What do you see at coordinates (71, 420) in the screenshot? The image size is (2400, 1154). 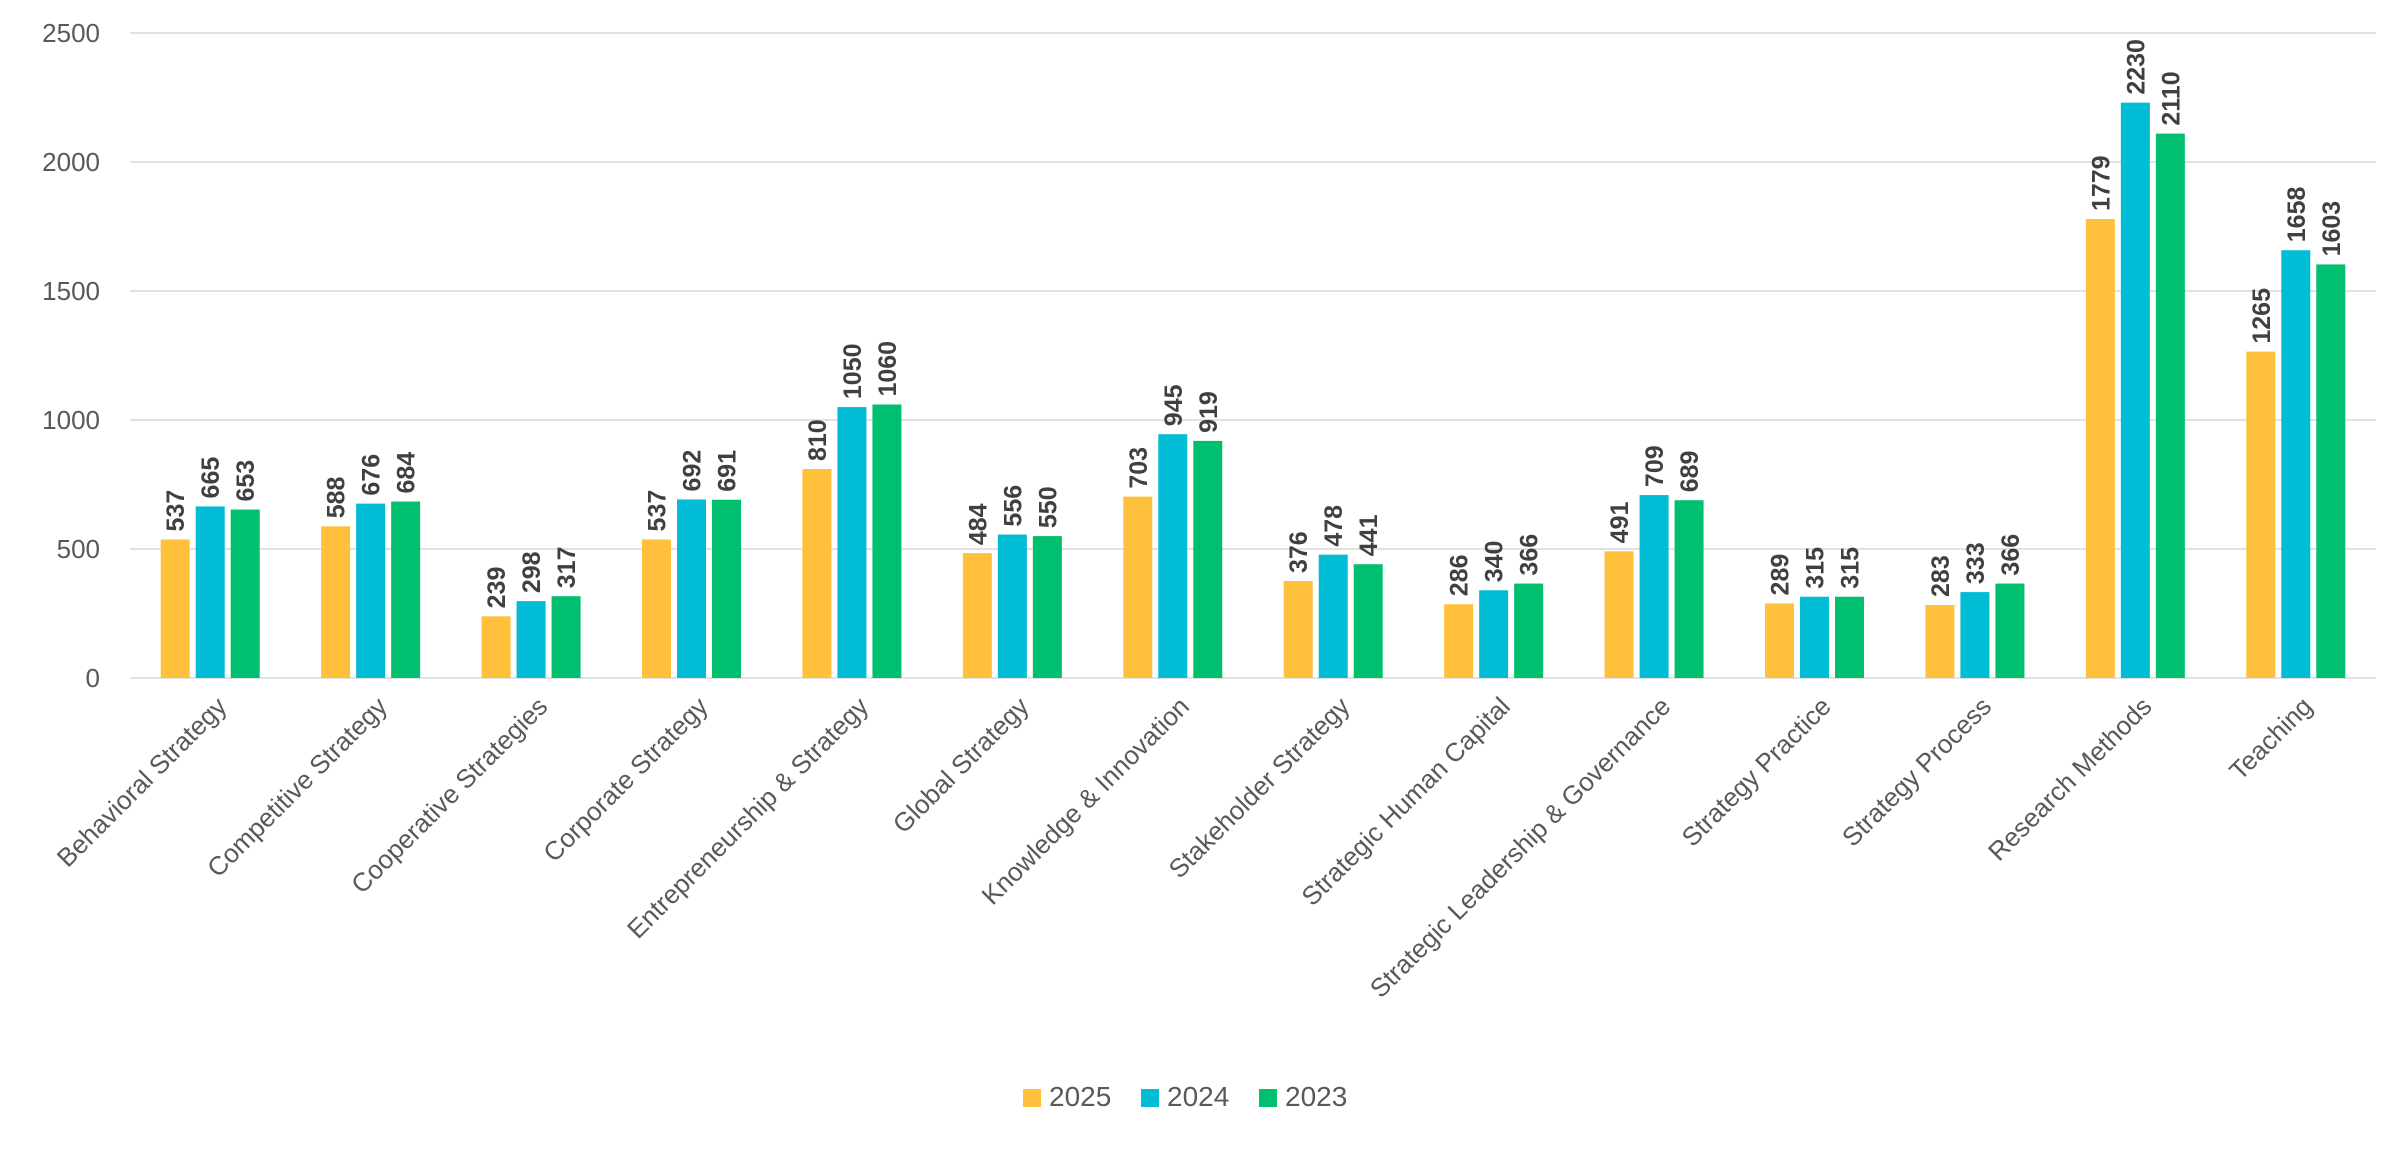 I see `y-tick-label: 1000` at bounding box center [71, 420].